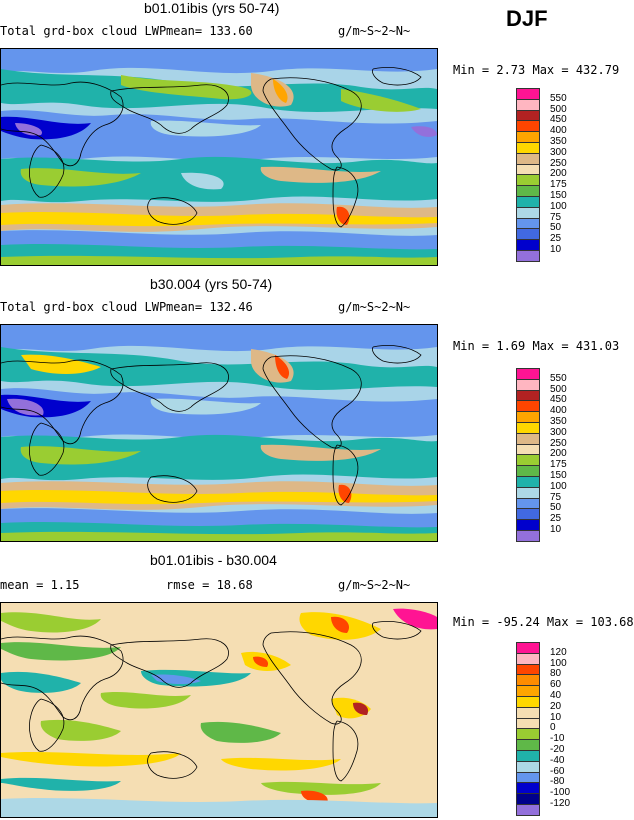 This screenshot has width=634, height=820. Describe the element at coordinates (557, 771) in the screenshot. I see `colorbar-level-label: -60` at that location.